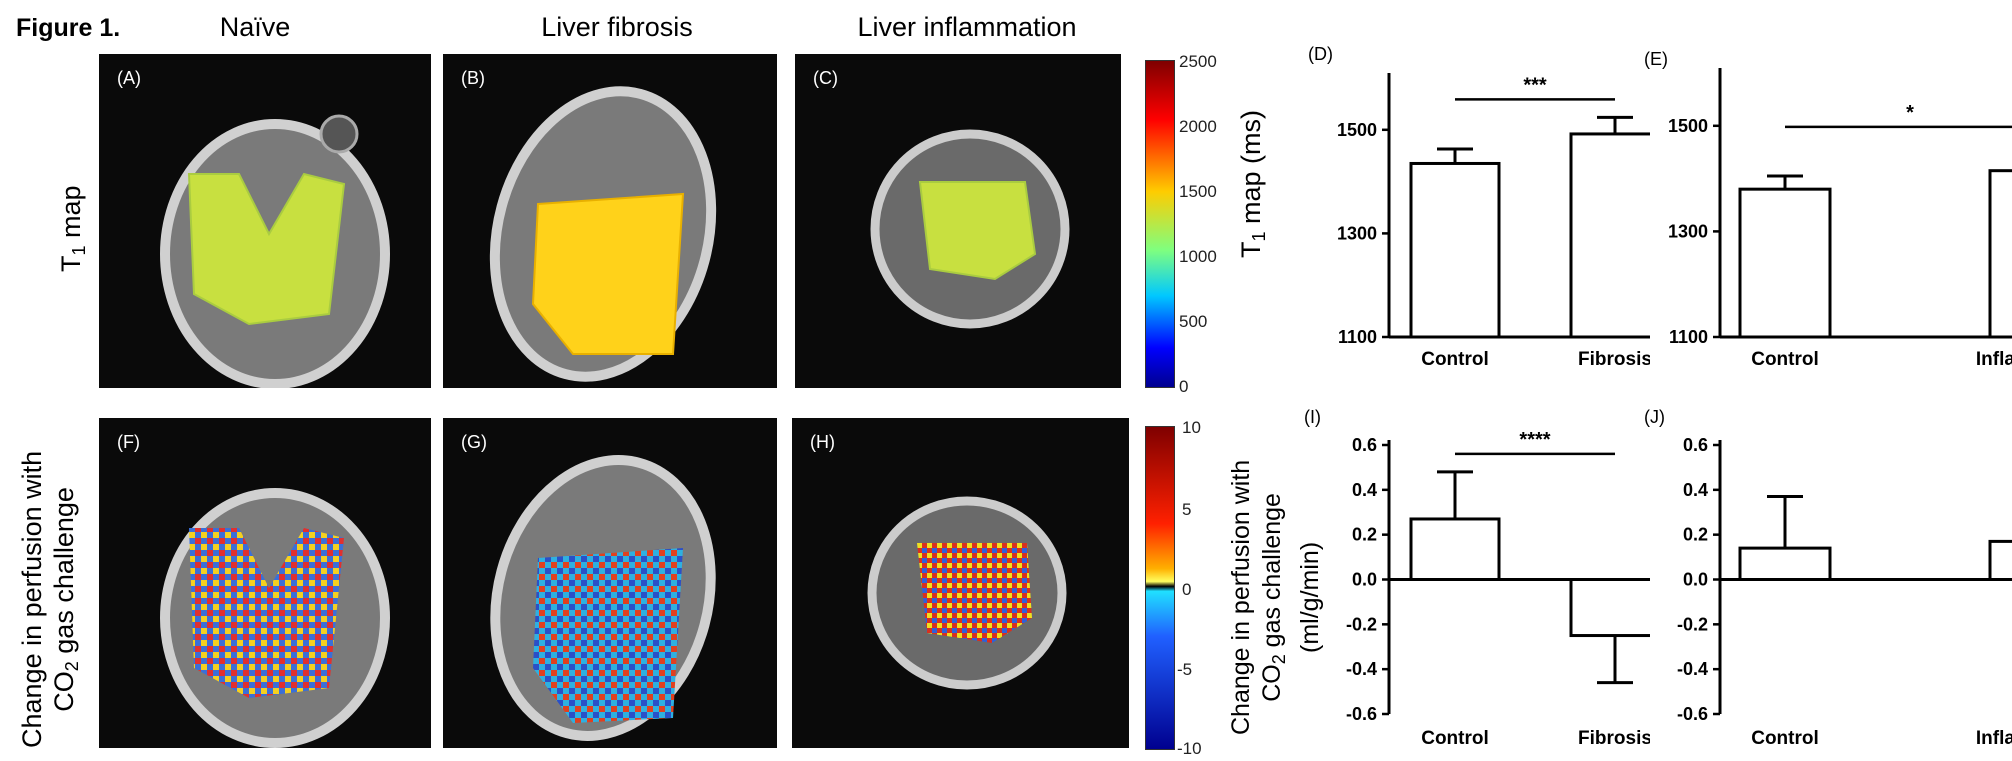 This screenshot has height=761, width=2012. Describe the element at coordinates (1187, 589) in the screenshot. I see `colorbar-perf-tick: 0` at that location.